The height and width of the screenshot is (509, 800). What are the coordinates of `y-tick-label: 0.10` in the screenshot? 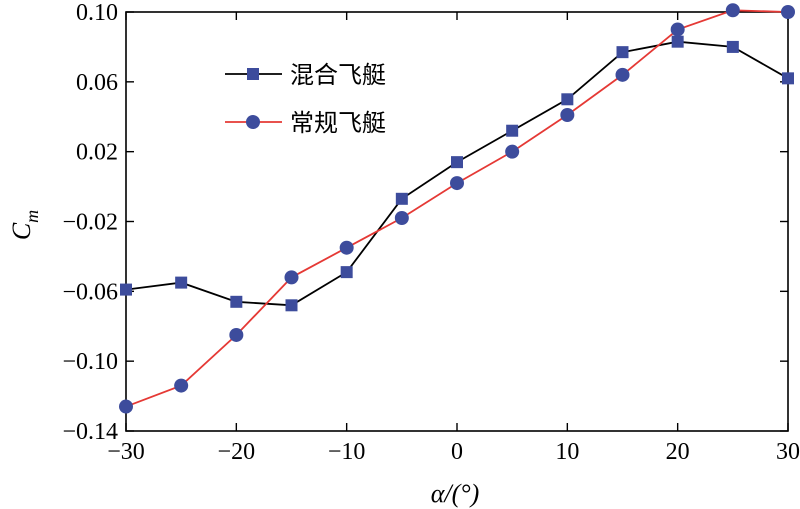 It's located at (97, 13).